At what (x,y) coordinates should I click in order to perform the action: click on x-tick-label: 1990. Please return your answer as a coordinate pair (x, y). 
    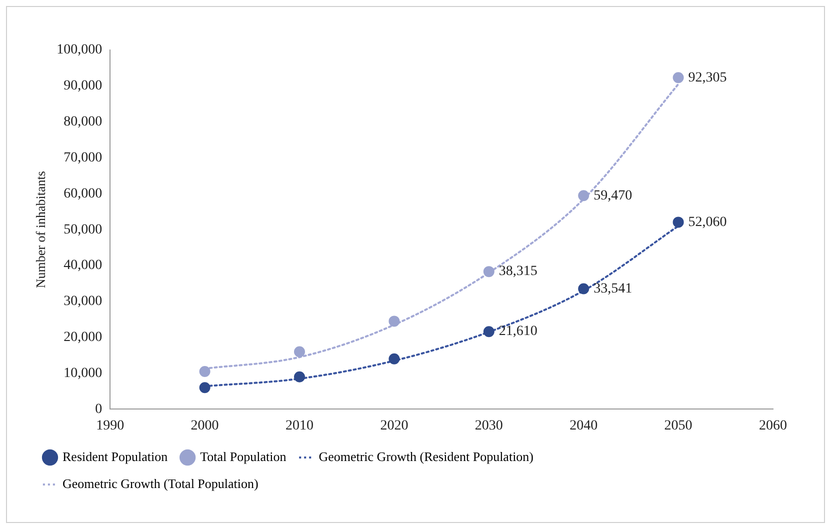
    Looking at the image, I should click on (110, 426).